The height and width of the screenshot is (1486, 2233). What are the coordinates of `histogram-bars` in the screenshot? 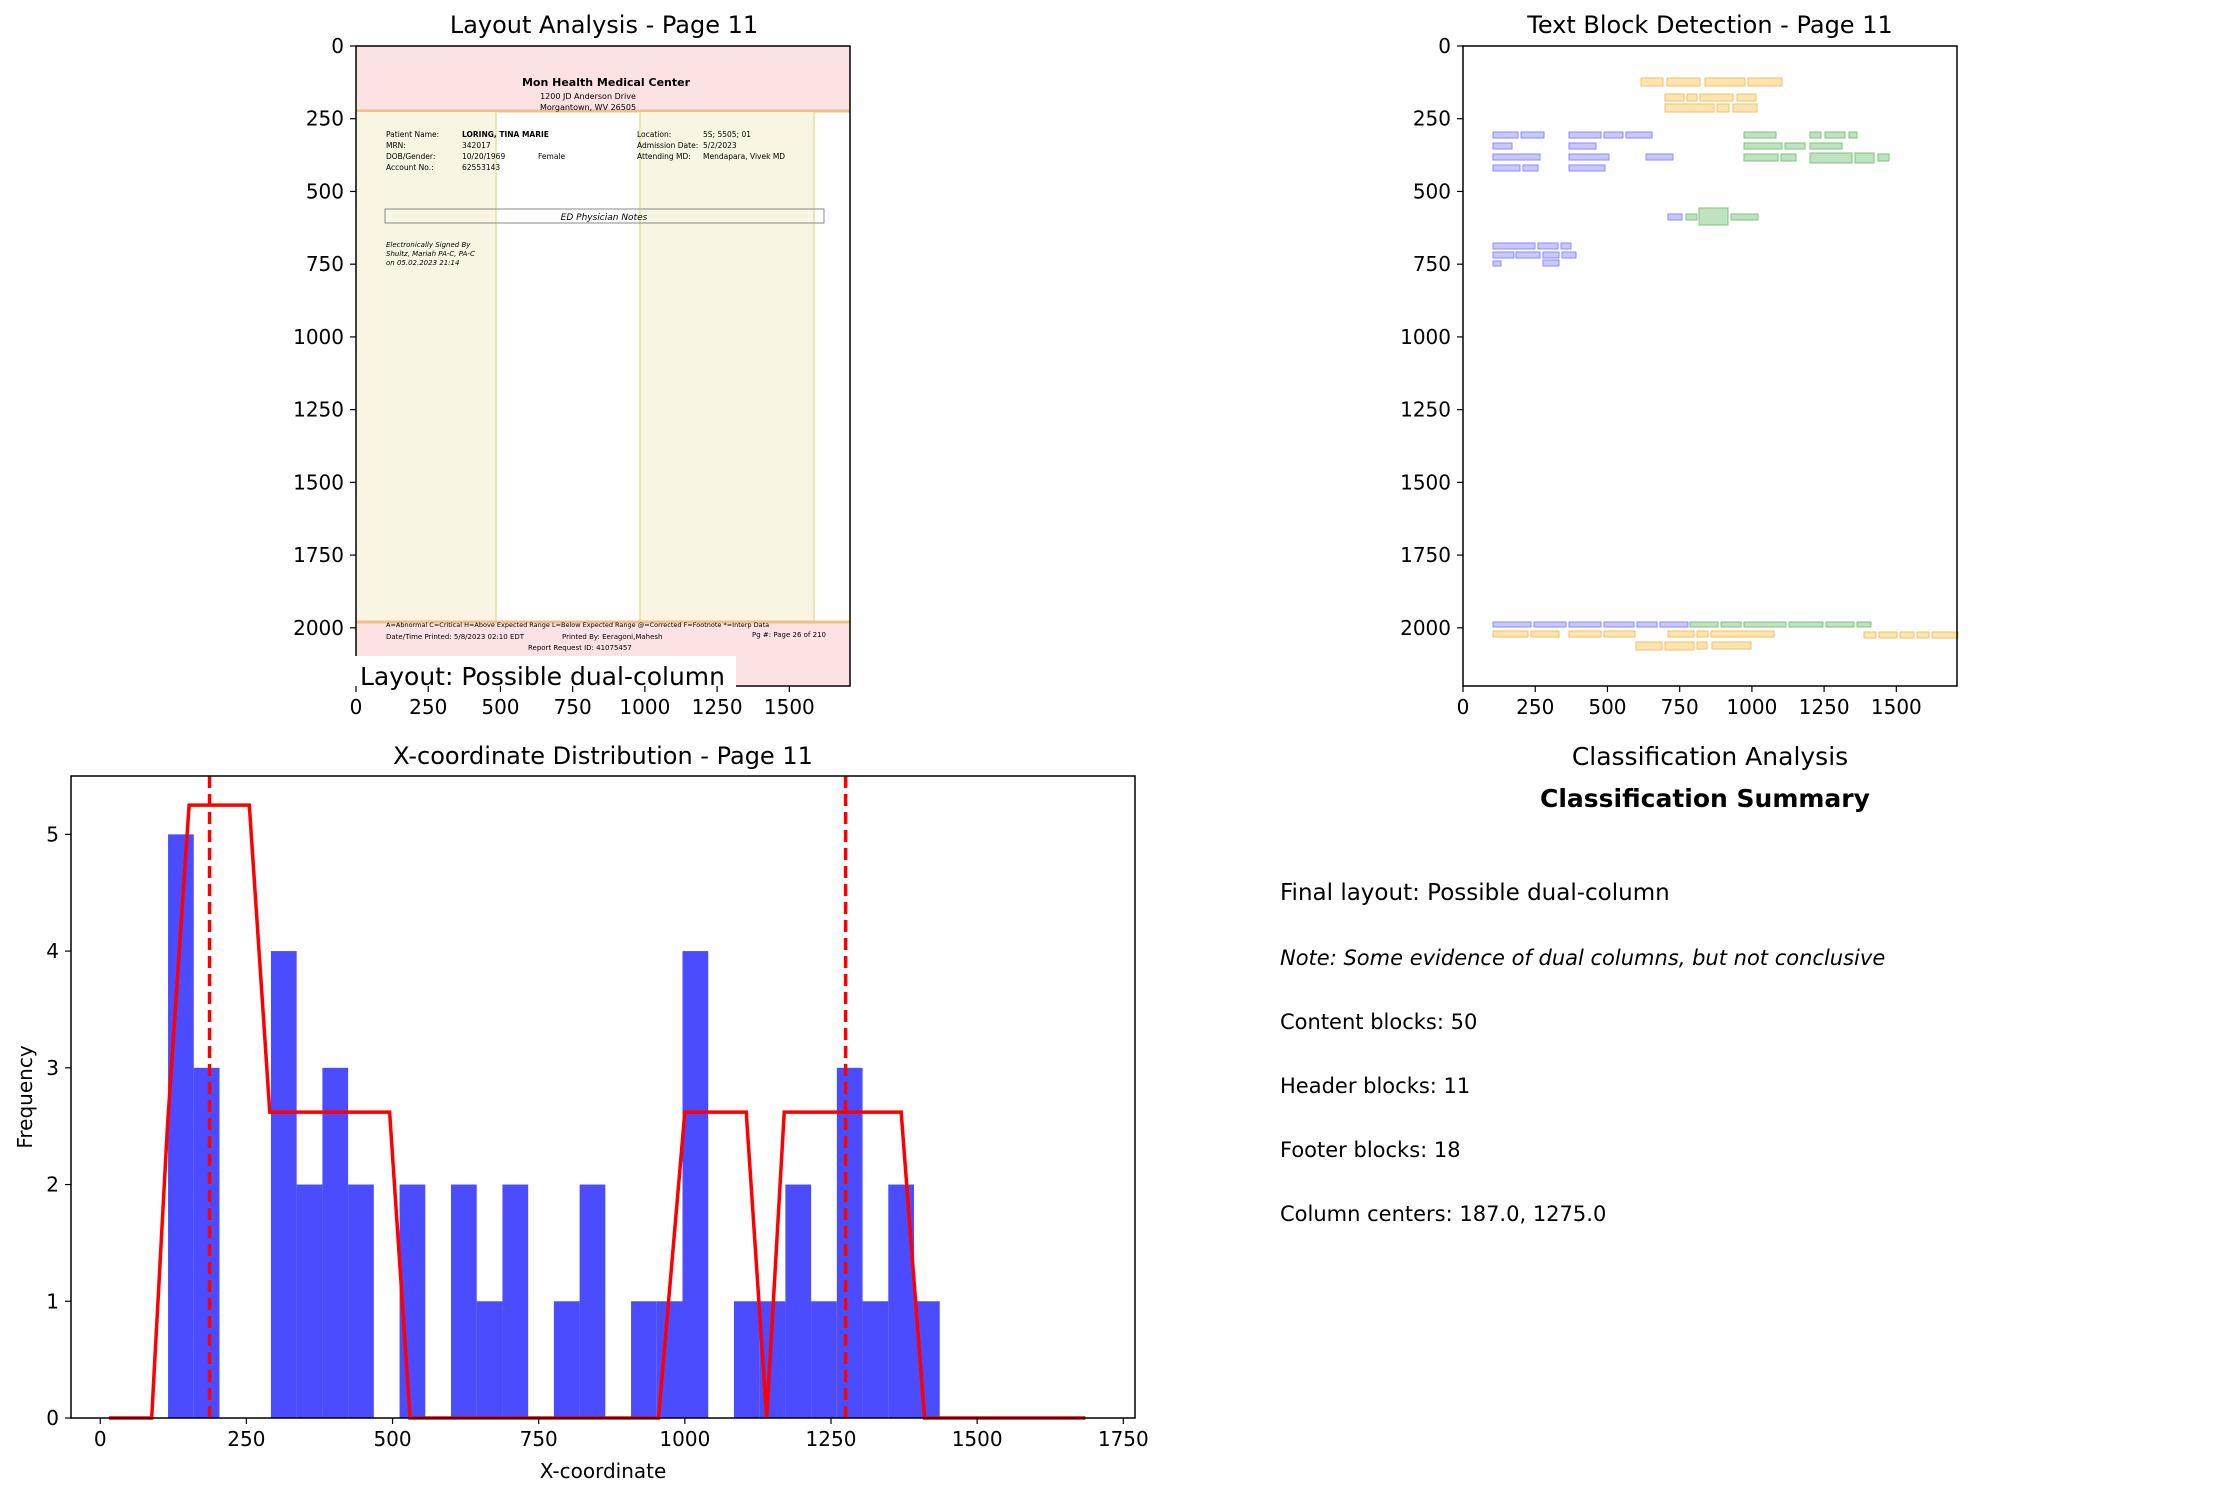 It's located at (554, 1126).